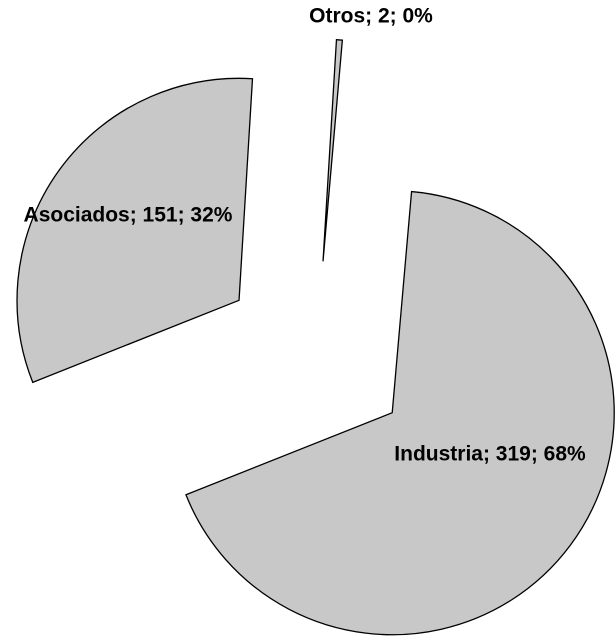  Describe the element at coordinates (490, 454) in the screenshot. I see `data-label: Industria; 319; 68%` at that location.